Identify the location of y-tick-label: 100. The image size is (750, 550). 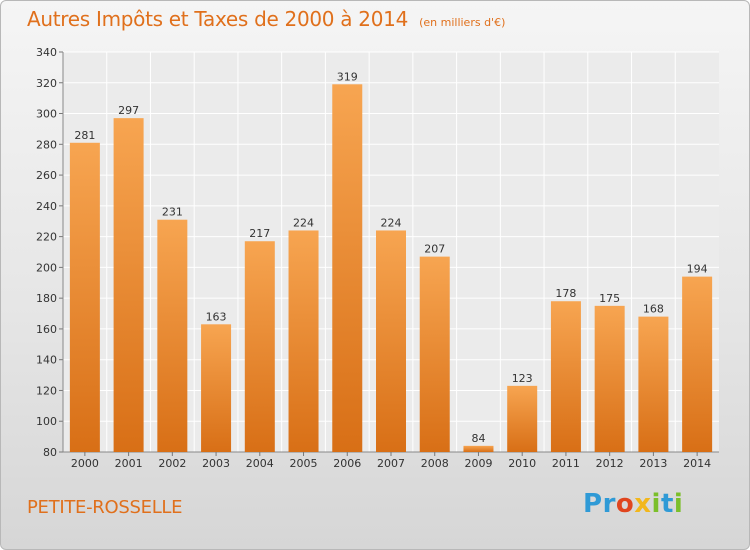
(46, 421).